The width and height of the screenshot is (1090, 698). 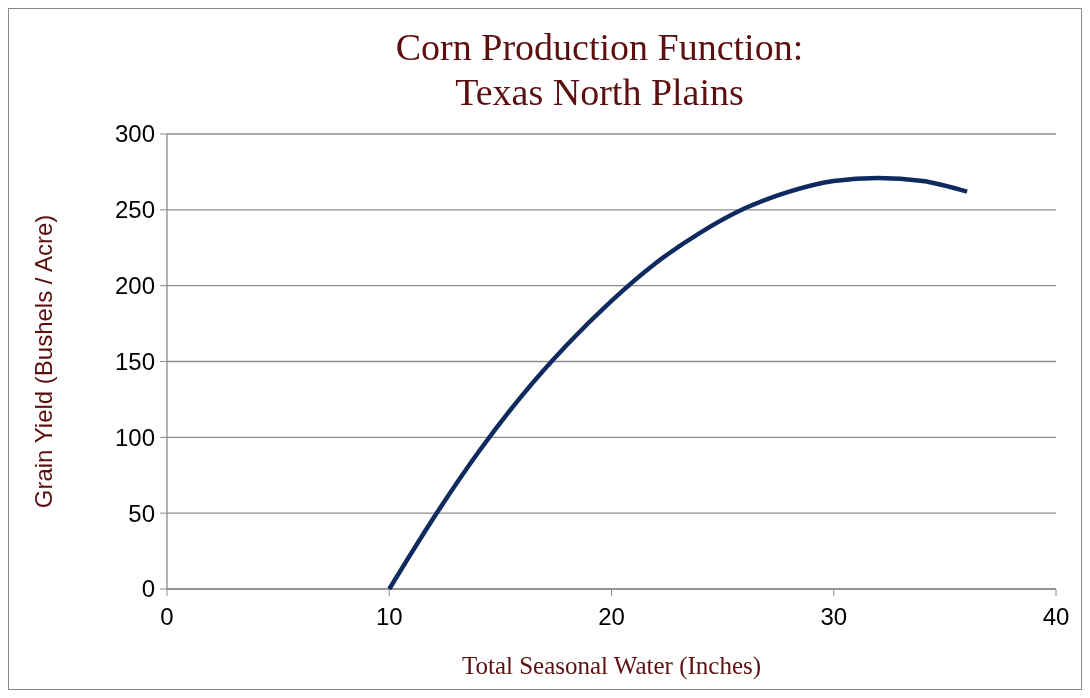 What do you see at coordinates (134, 134) in the screenshot?
I see `y-tick-label: 300` at bounding box center [134, 134].